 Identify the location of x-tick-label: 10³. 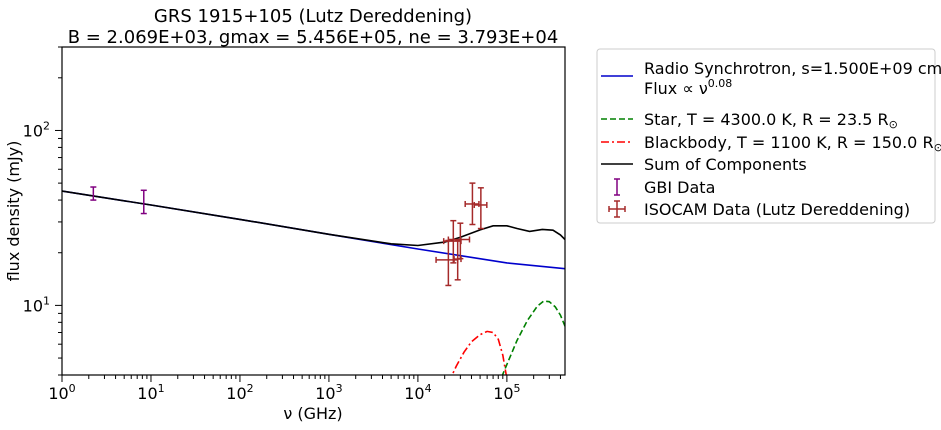
(328, 392).